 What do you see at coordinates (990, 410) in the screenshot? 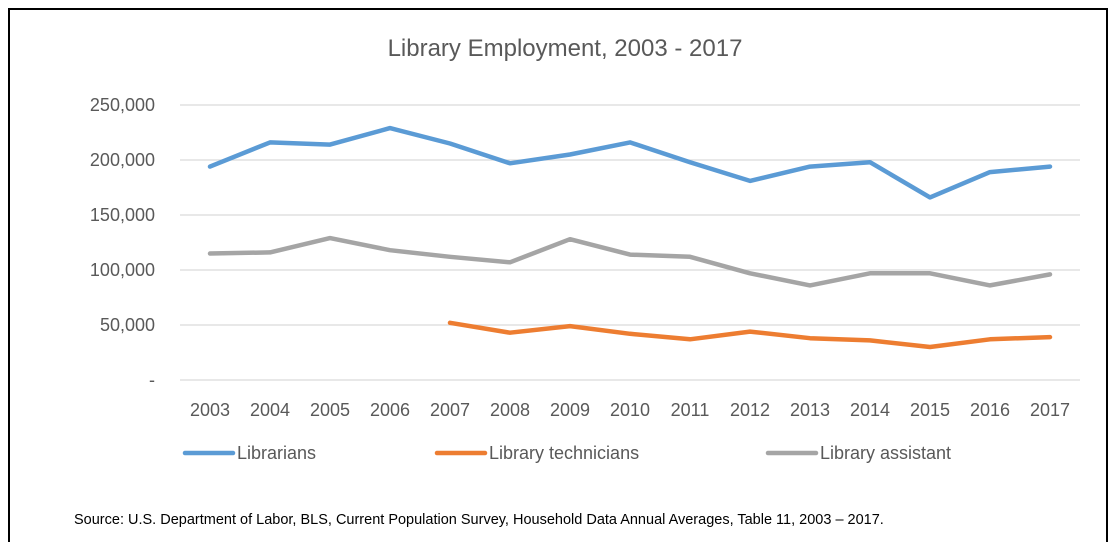
I see `x-tick-label: 2016` at bounding box center [990, 410].